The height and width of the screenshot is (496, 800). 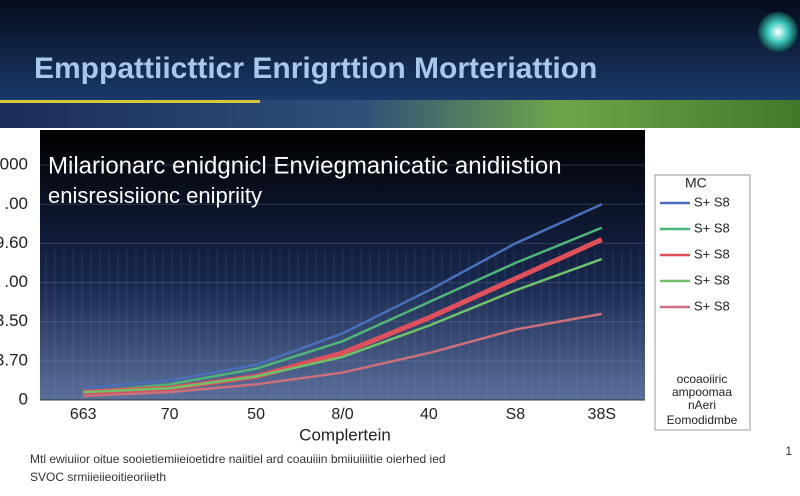 I want to click on footnote: SVOC srmiieiieoitieoriieth, so click(x=98, y=477).